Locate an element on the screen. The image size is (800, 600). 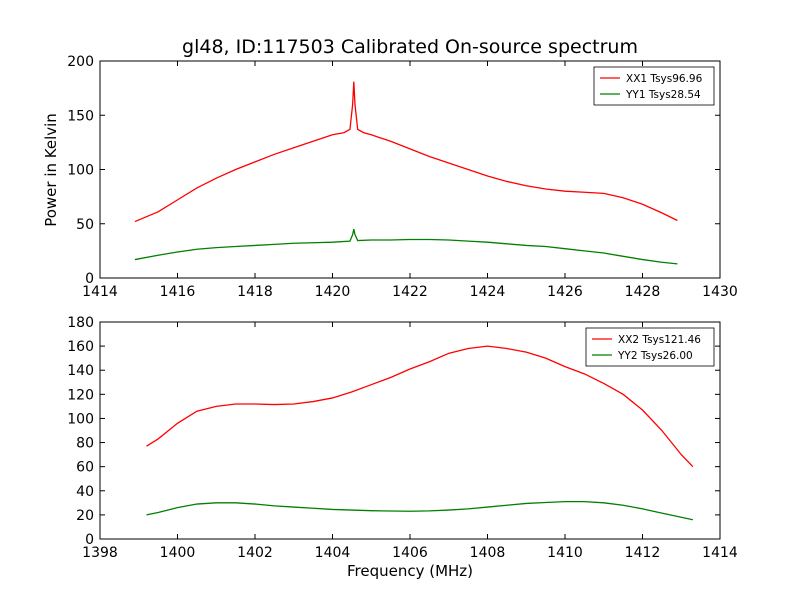
legend-label: XX2 Tsys121.46 is located at coordinates (659, 340).